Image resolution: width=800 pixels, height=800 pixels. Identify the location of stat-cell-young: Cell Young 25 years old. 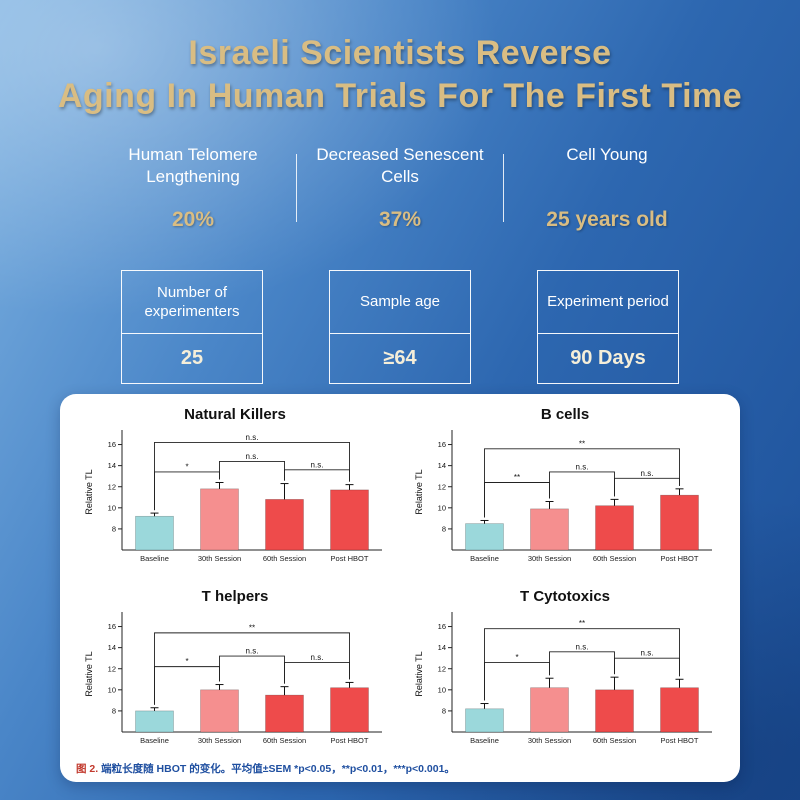
(607, 188).